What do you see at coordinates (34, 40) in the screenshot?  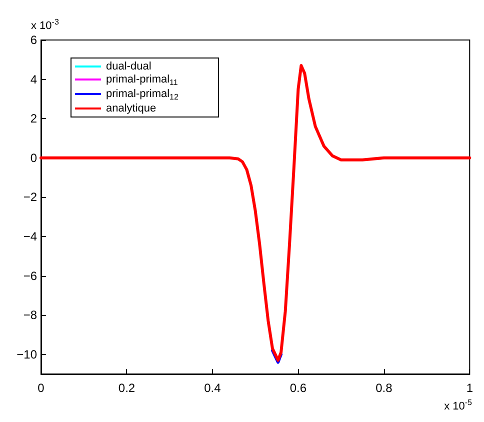 I see `y-tick-label: 6` at bounding box center [34, 40].